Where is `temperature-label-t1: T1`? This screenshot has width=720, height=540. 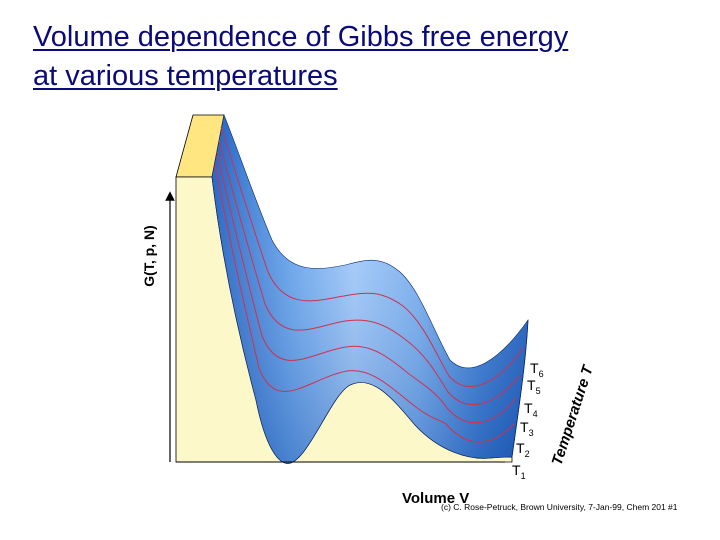 temperature-label-t1: T1 is located at coordinates (519, 471).